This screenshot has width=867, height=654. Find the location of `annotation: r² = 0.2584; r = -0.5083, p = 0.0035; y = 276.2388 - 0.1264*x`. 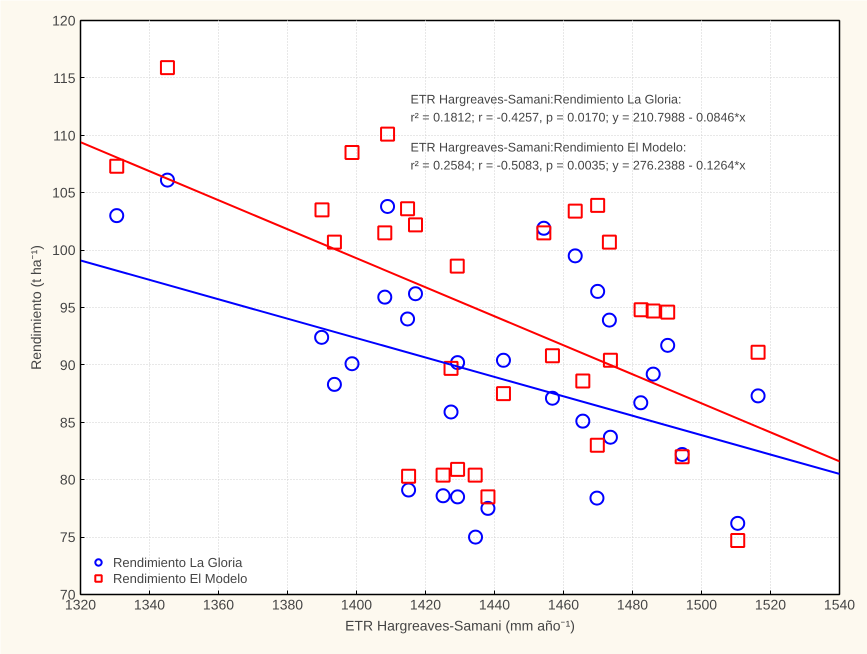

annotation: r² = 0.2584; r = -0.5083, p = 0.0035; y = 276.2388 - 0.1264*x is located at coordinates (578, 165).